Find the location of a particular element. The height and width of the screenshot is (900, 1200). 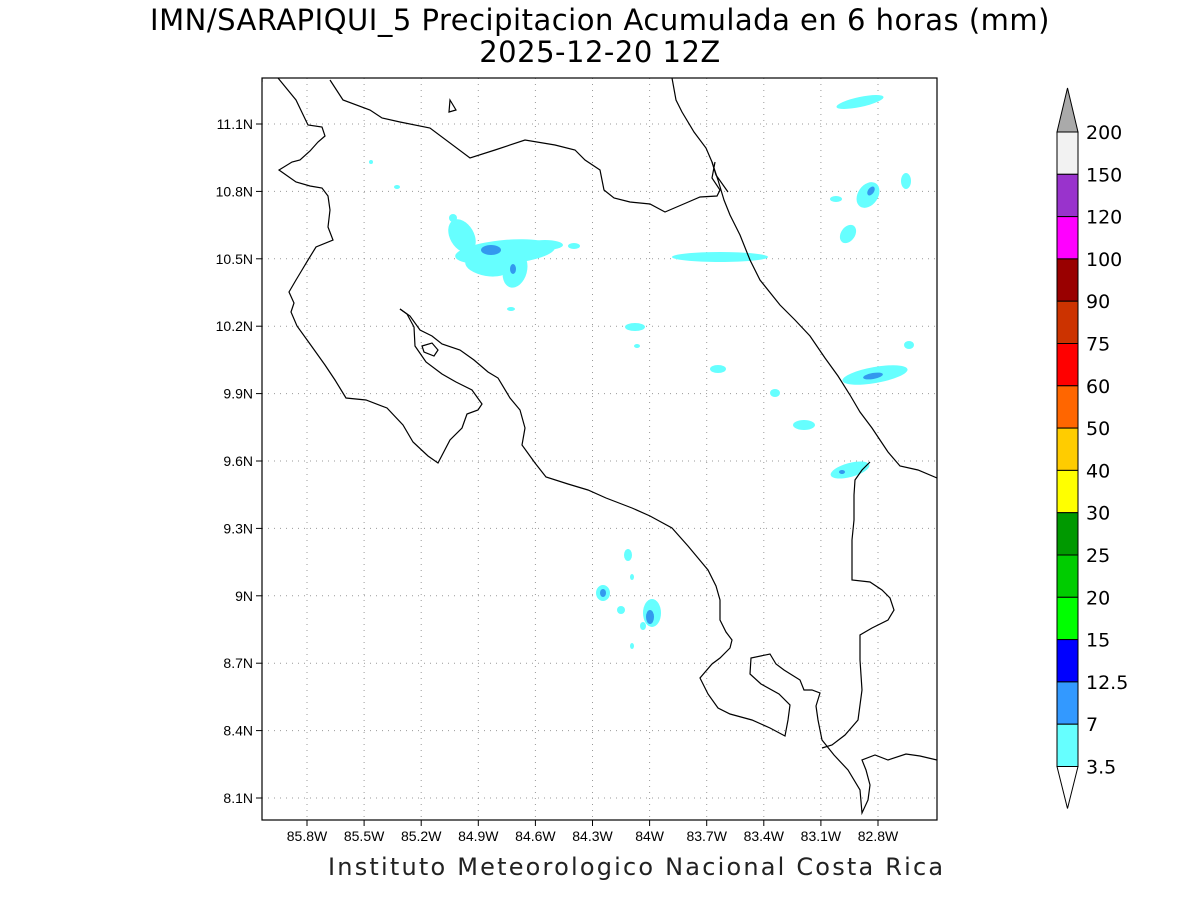

lon-tick-label: 84.9W is located at coordinates (478, 836).